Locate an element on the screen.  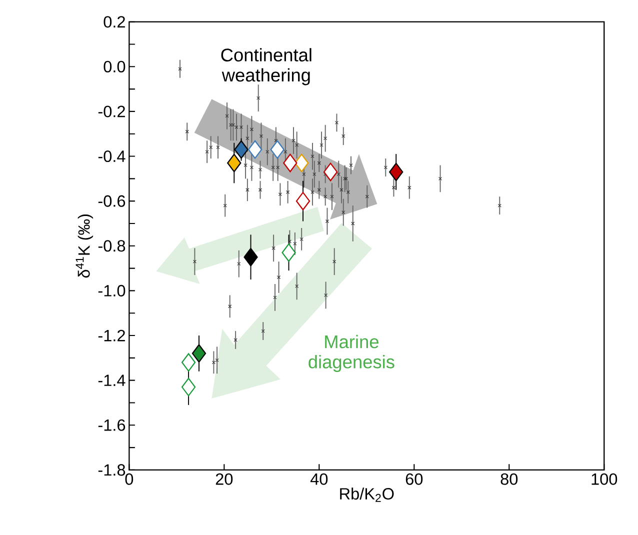
x-tick-label: 100 is located at coordinates (605, 479).